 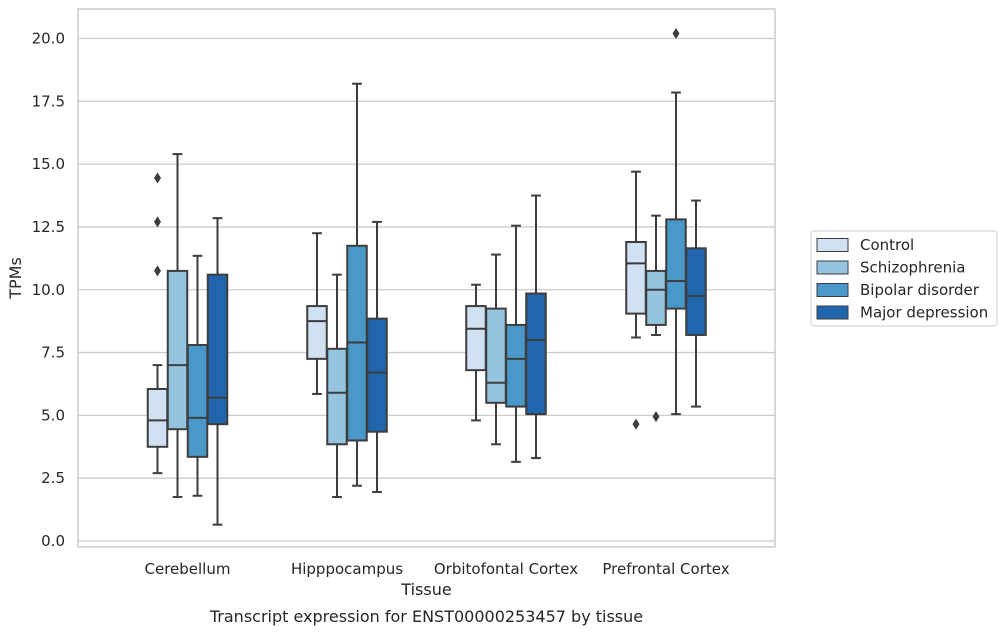 I want to click on legend-label: Schizophrenia, so click(x=912, y=268).